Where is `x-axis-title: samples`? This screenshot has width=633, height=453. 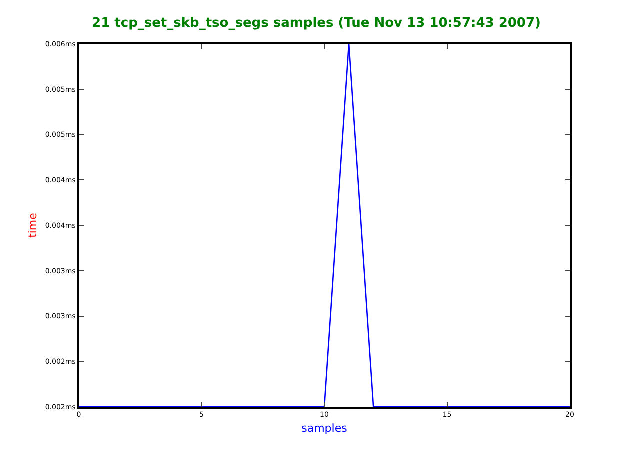 x-axis-title: samples is located at coordinates (325, 428).